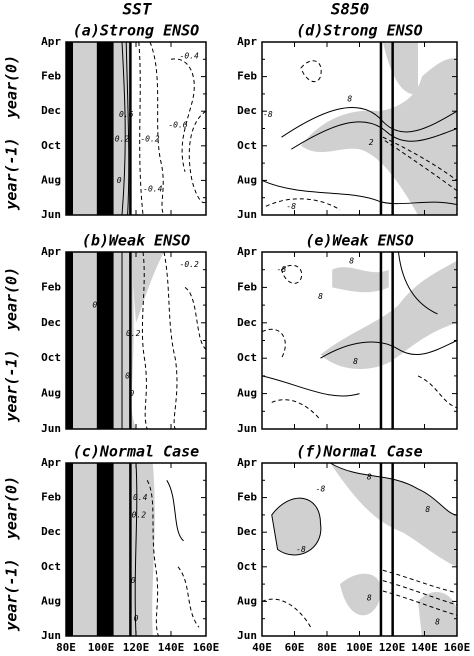 The width and height of the screenshot is (474, 656). What do you see at coordinates (359, 452) in the screenshot?
I see `panel-title: (f)Normal Case` at bounding box center [359, 452].